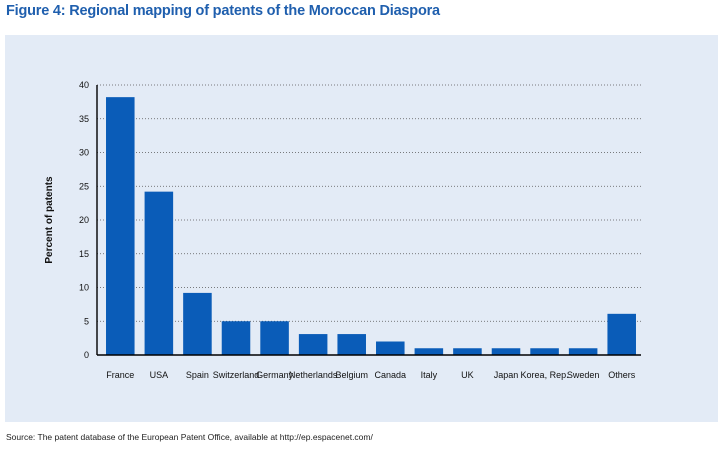  What do you see at coordinates (351, 375) in the screenshot?
I see `x-category-label: Belgium` at bounding box center [351, 375].